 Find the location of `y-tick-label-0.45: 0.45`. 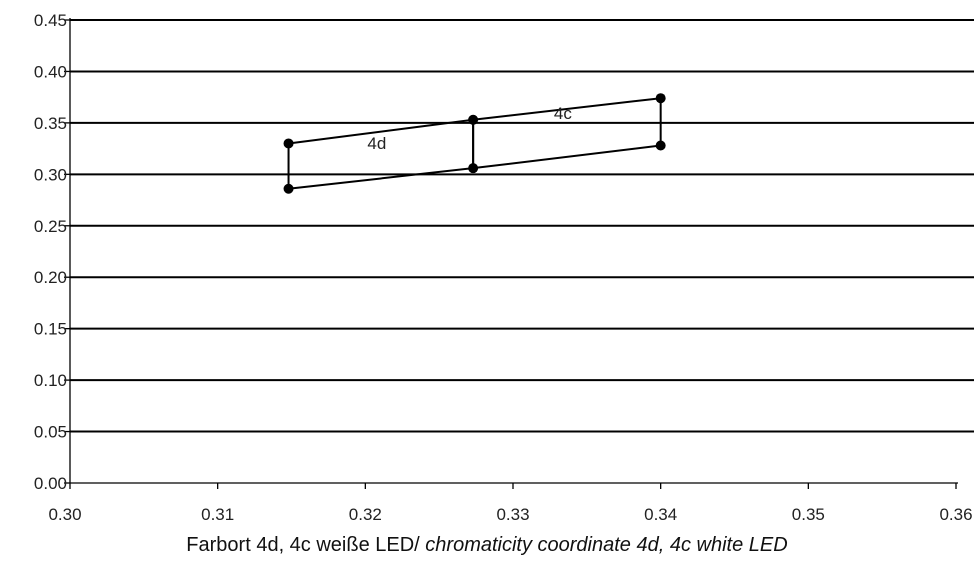

y-tick-label-0.45: 0.45 is located at coordinates (50, 20).